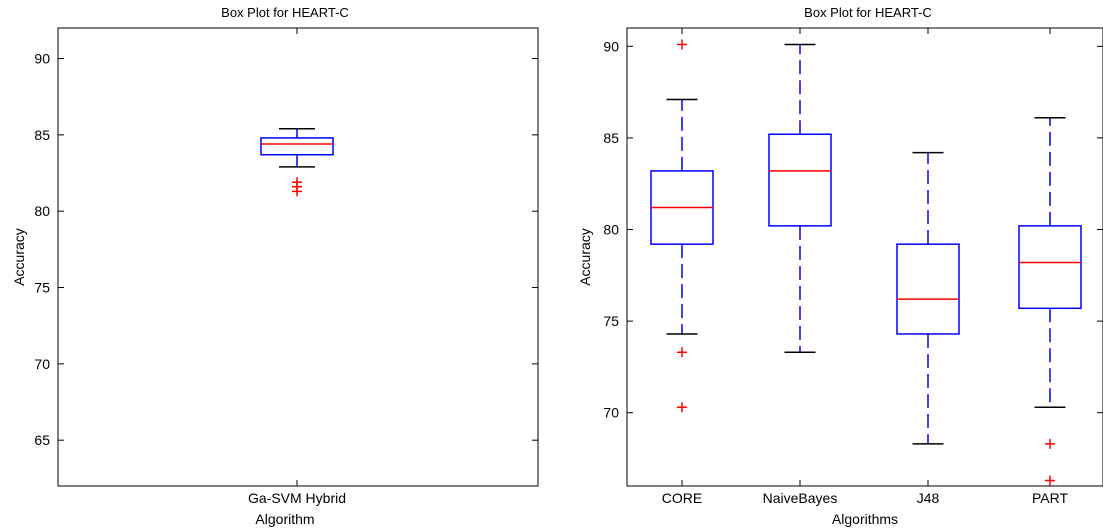  Describe the element at coordinates (928, 498) in the screenshot. I see `x-tick-label: J48` at that location.